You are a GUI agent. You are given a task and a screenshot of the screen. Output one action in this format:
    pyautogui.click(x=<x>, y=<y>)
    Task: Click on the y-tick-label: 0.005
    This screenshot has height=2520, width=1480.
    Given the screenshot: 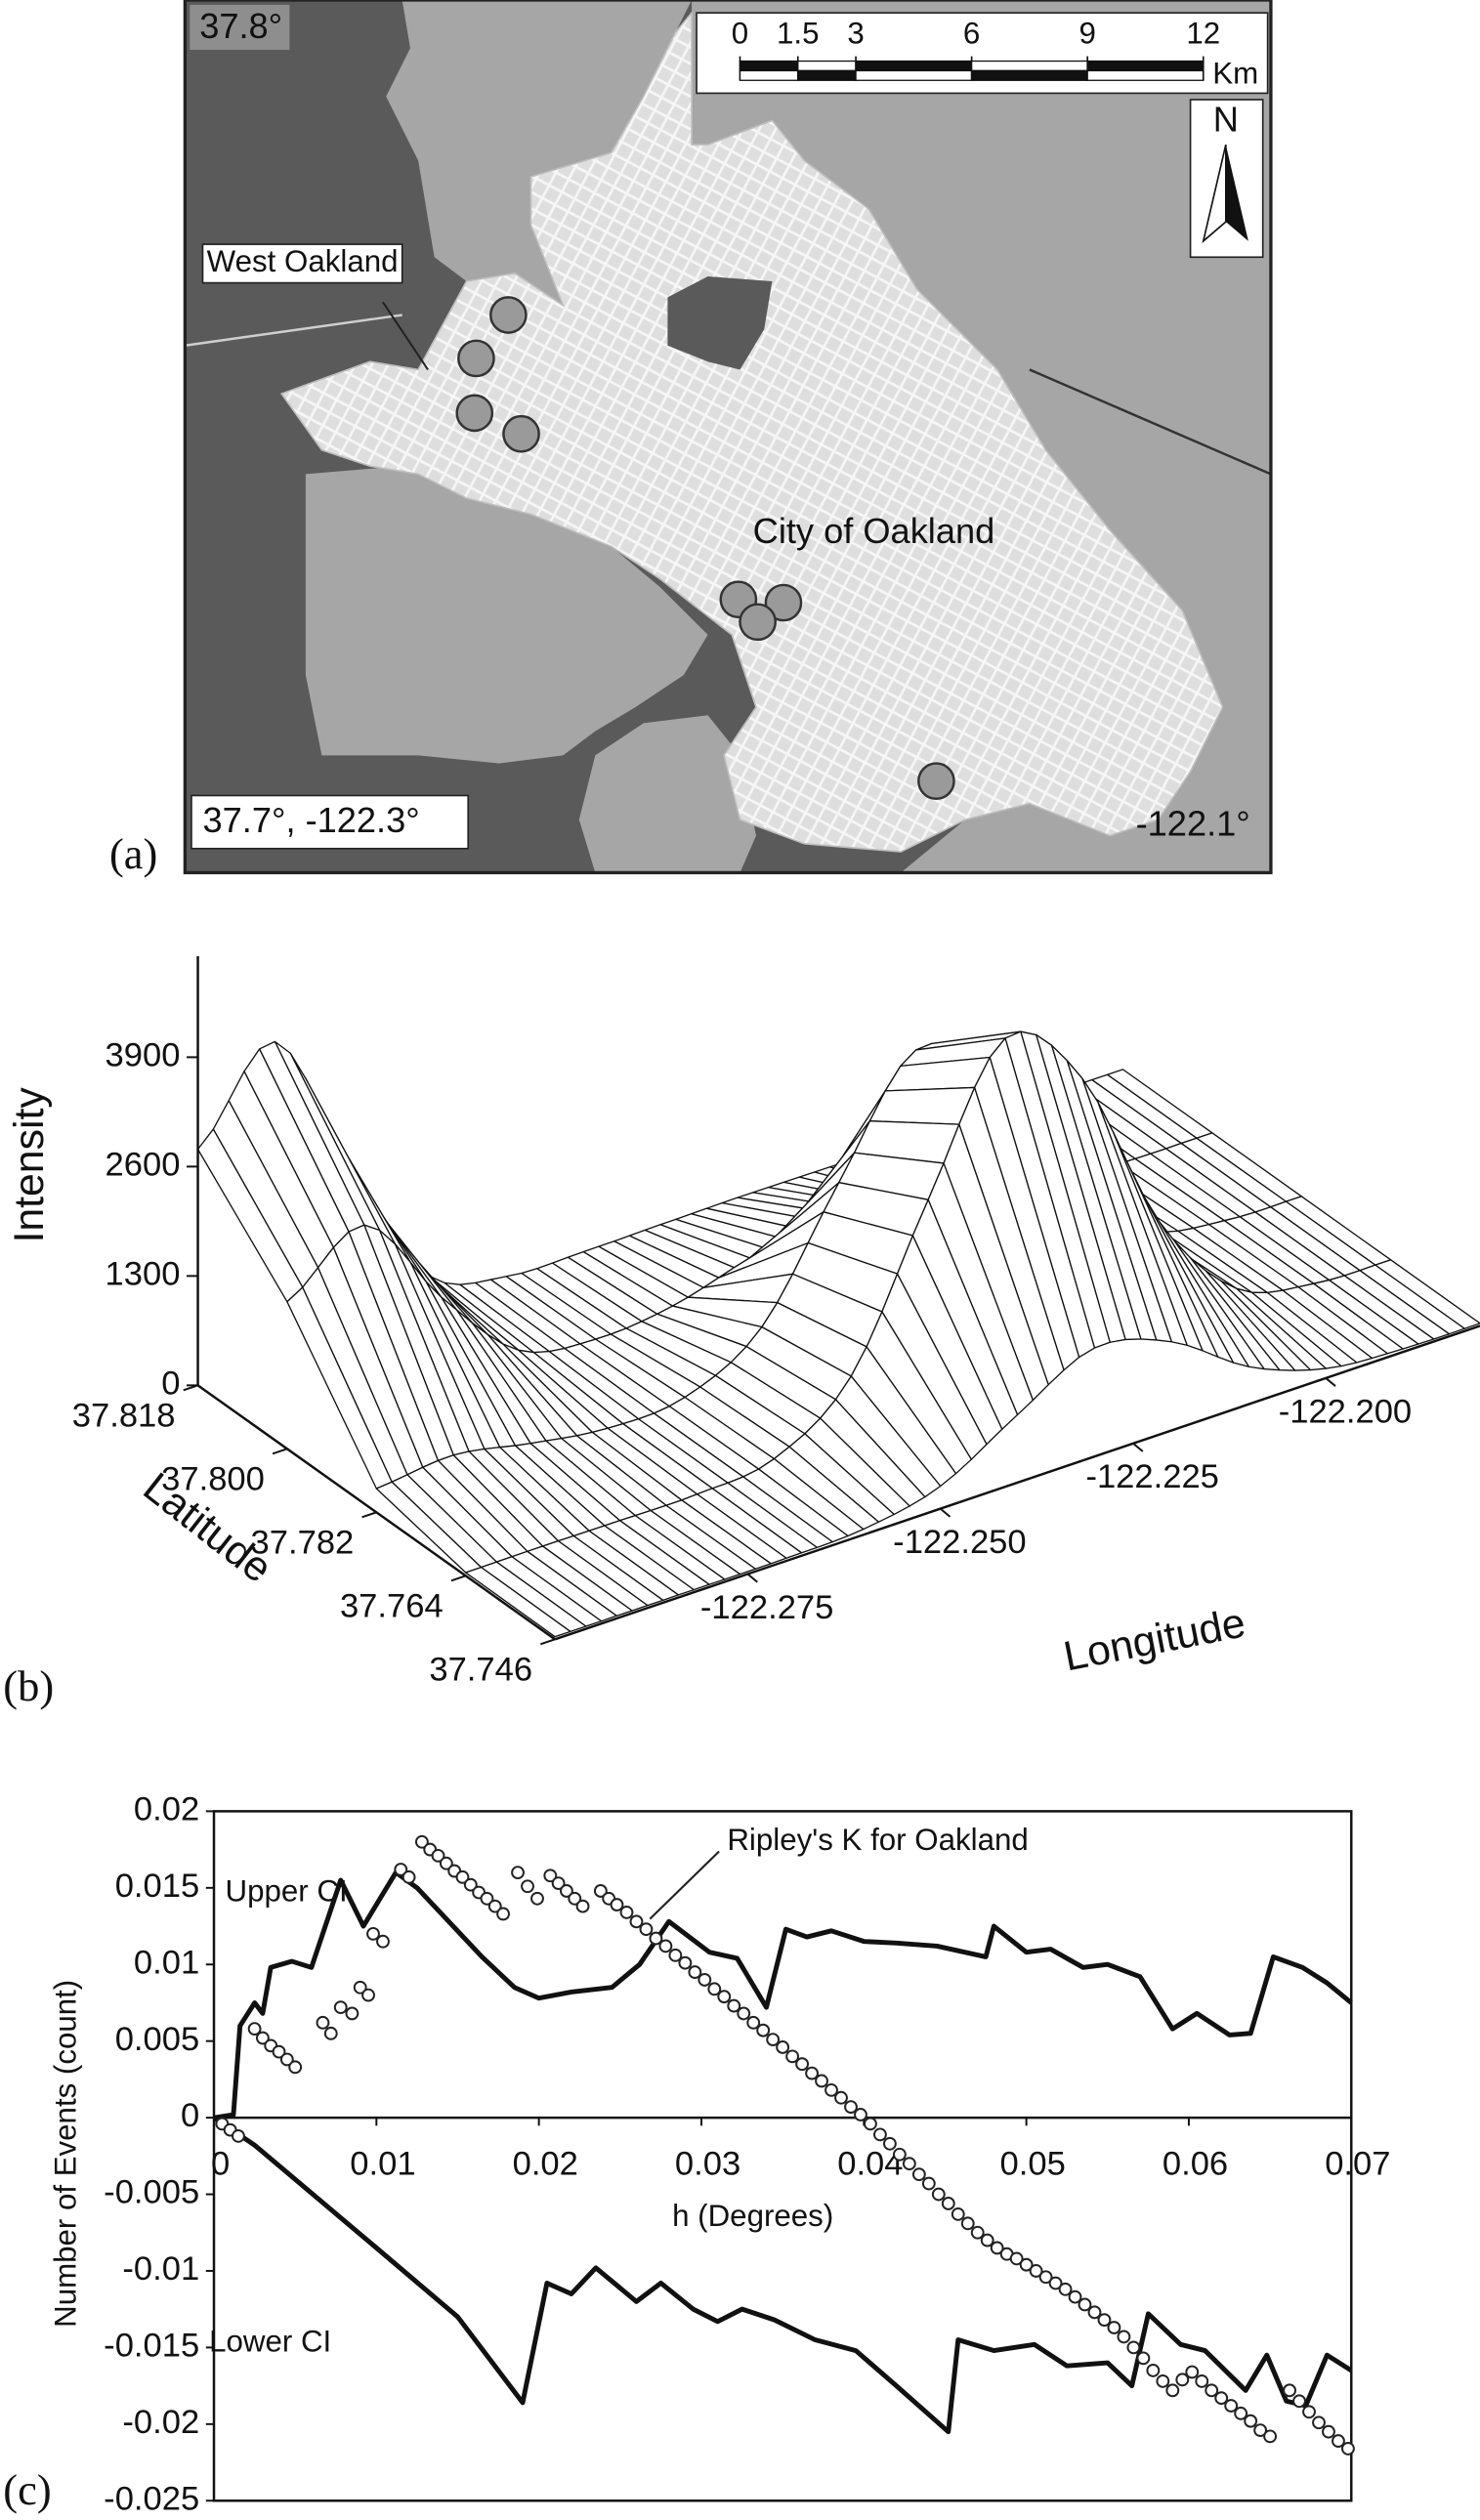 What is the action you would take?
    pyautogui.click(x=157, y=2039)
    